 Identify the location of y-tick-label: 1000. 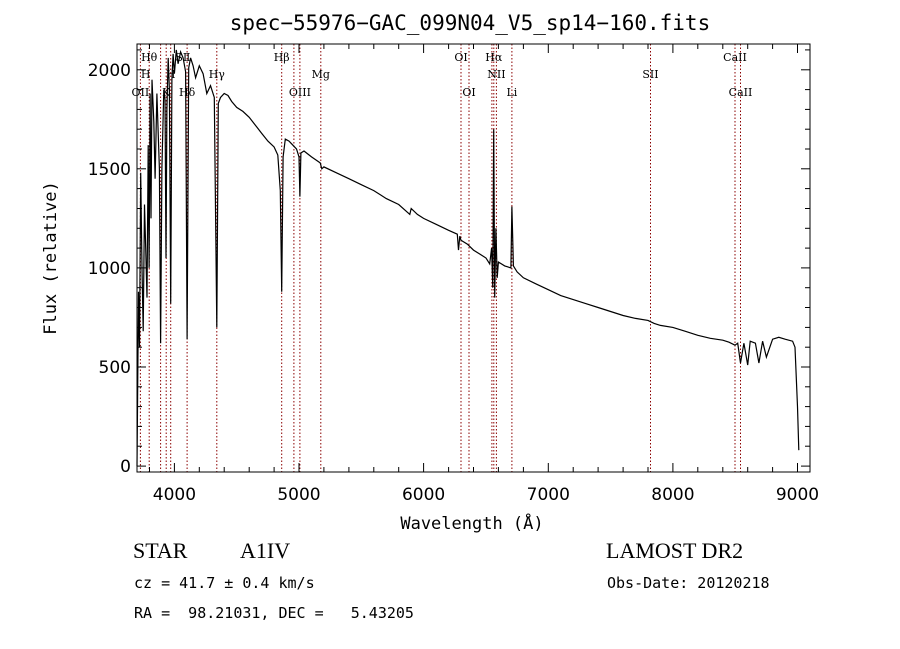
(109, 269).